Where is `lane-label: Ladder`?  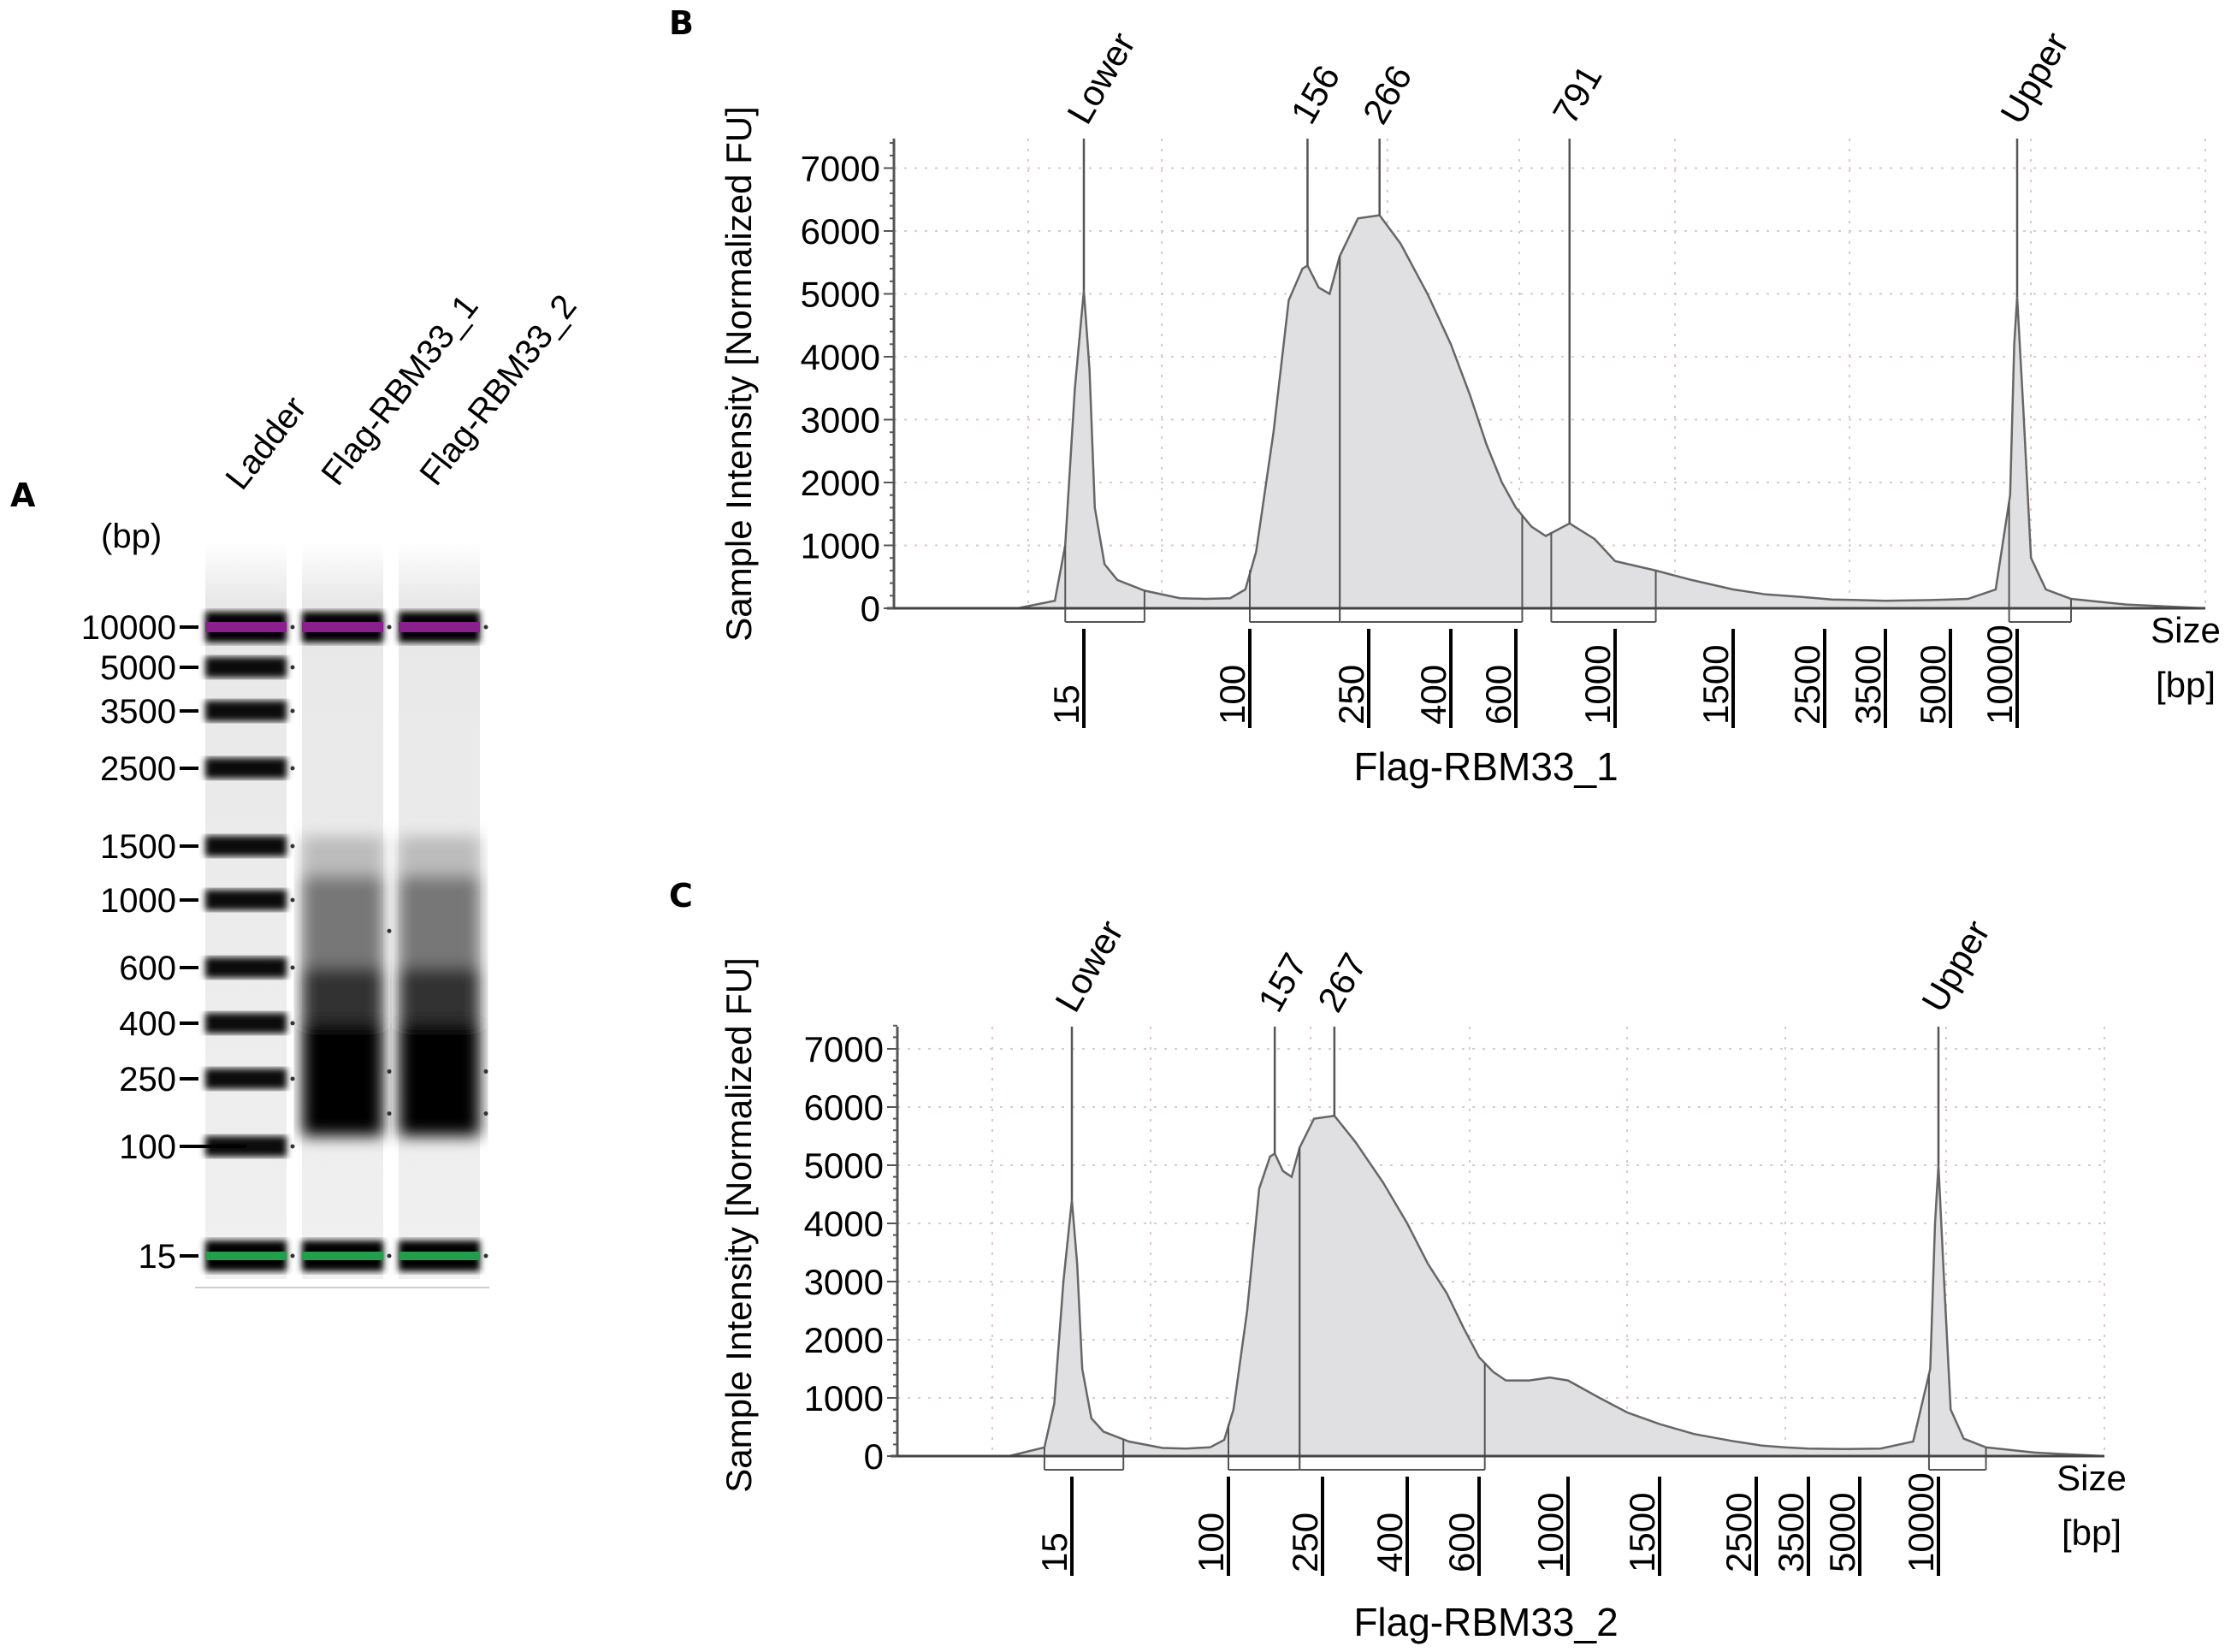
lane-label: Ladder is located at coordinates (265, 442).